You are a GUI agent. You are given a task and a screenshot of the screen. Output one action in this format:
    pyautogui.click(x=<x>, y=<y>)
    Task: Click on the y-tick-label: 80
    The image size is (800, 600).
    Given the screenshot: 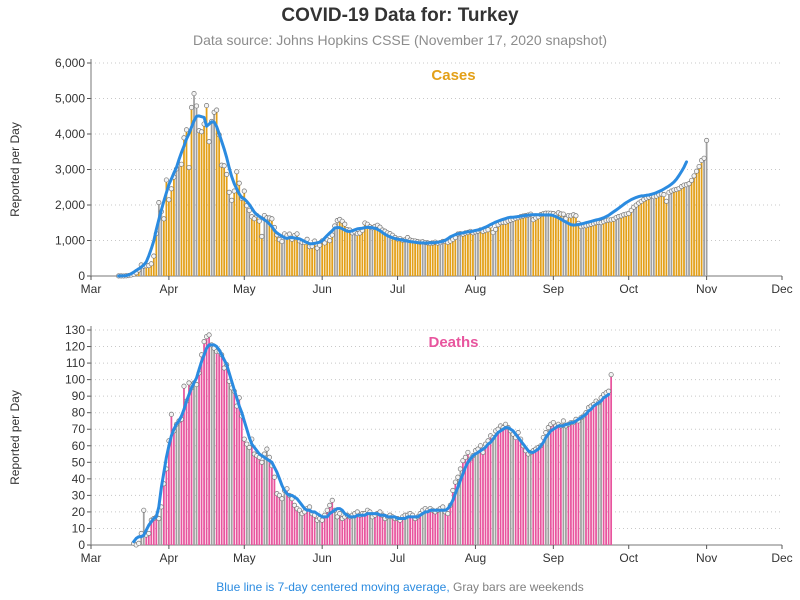 What is the action you would take?
    pyautogui.click(x=79, y=413)
    